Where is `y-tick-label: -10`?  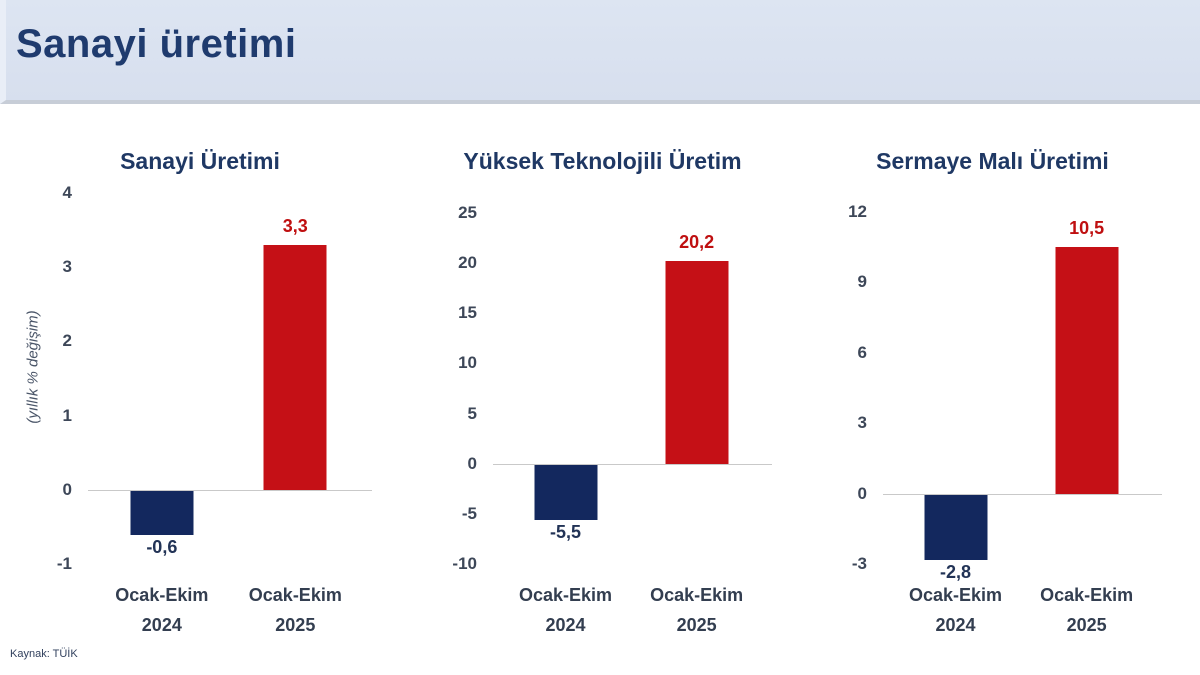
y-tick-label: -10 is located at coordinates (464, 563).